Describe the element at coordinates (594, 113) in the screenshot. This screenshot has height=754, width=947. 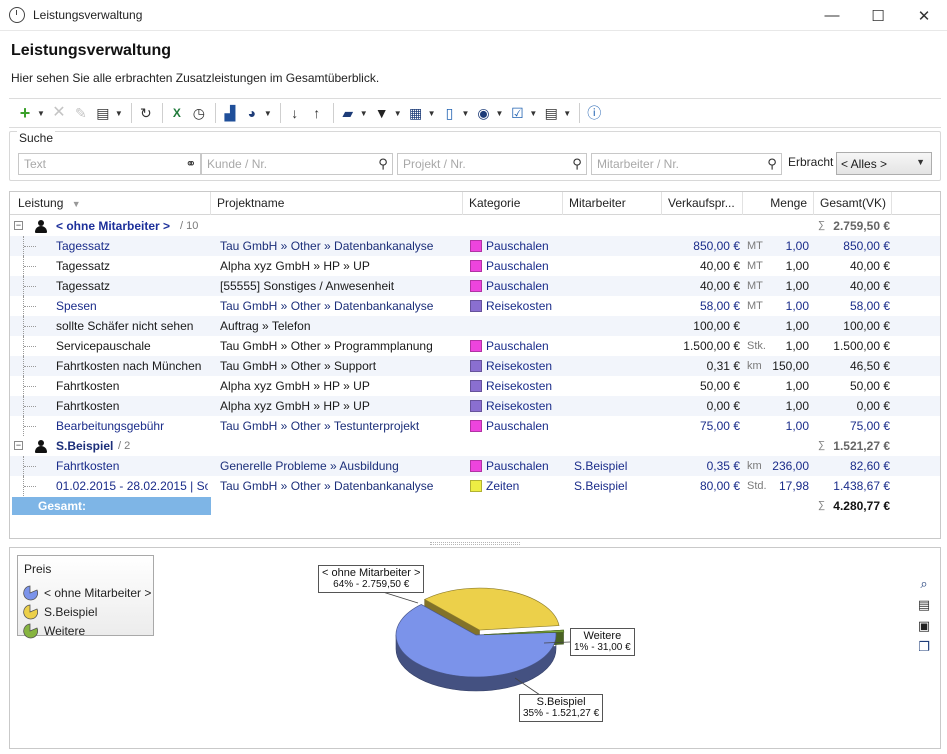
I see `help-button: ⓘ` at that location.